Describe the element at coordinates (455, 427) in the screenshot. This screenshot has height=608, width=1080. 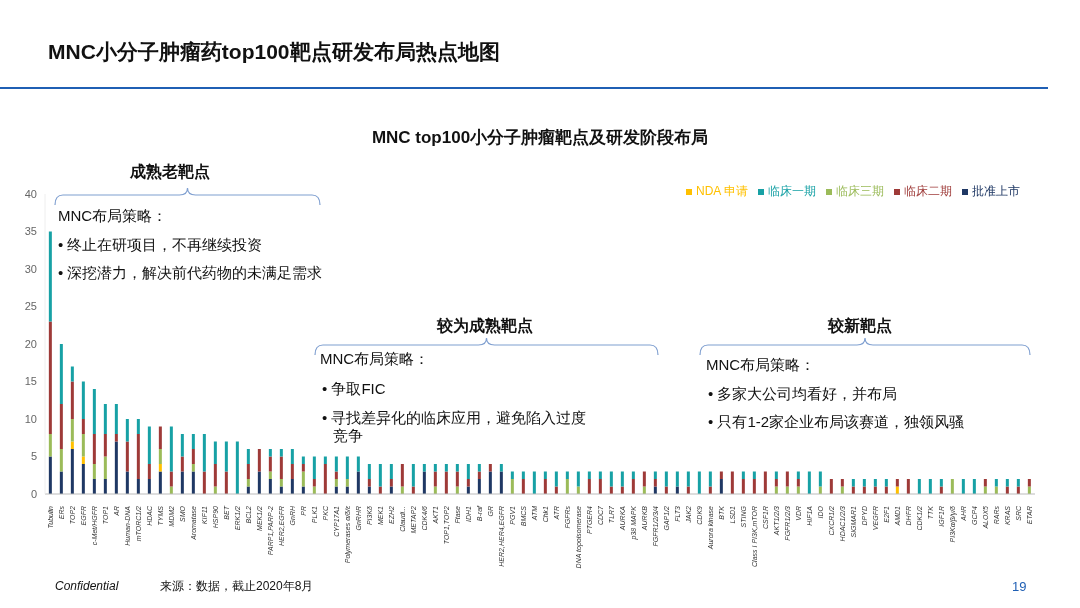
I see `annotation: • 寻找差异化的临床应用，避免陷入过度竞争` at that location.